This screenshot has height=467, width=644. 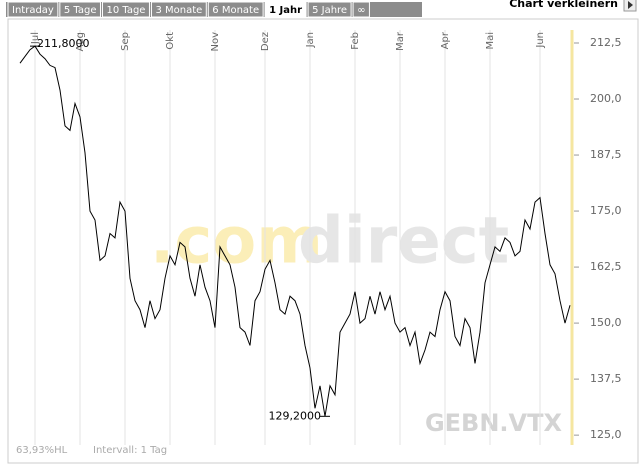 I want to click on x-tick-label: Jun, so click(x=540, y=40).